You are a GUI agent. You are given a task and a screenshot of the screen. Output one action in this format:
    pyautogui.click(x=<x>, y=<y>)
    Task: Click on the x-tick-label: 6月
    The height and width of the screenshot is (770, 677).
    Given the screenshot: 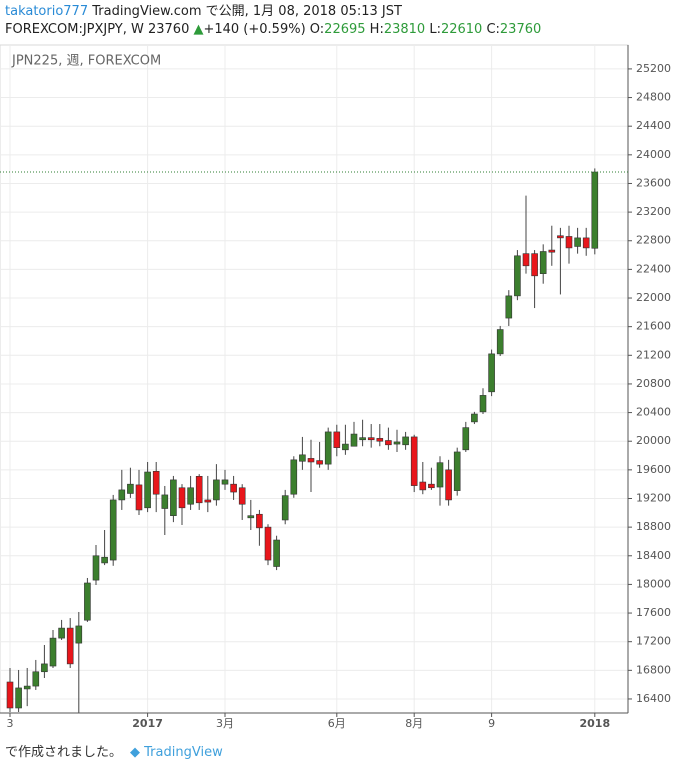 What is the action you would take?
    pyautogui.click(x=337, y=723)
    